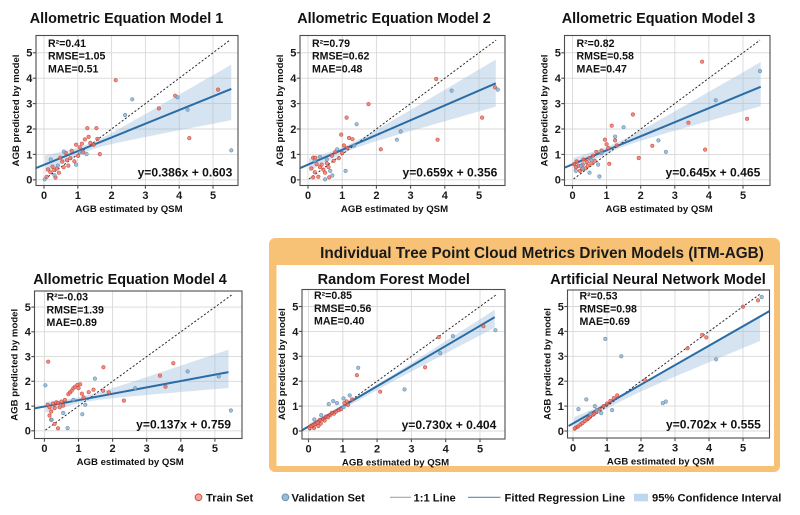 This screenshot has height=515, width=800. What do you see at coordinates (394, 19) in the screenshot?
I see `svg-text: Allometric Equation Model 2` at bounding box center [394, 19].